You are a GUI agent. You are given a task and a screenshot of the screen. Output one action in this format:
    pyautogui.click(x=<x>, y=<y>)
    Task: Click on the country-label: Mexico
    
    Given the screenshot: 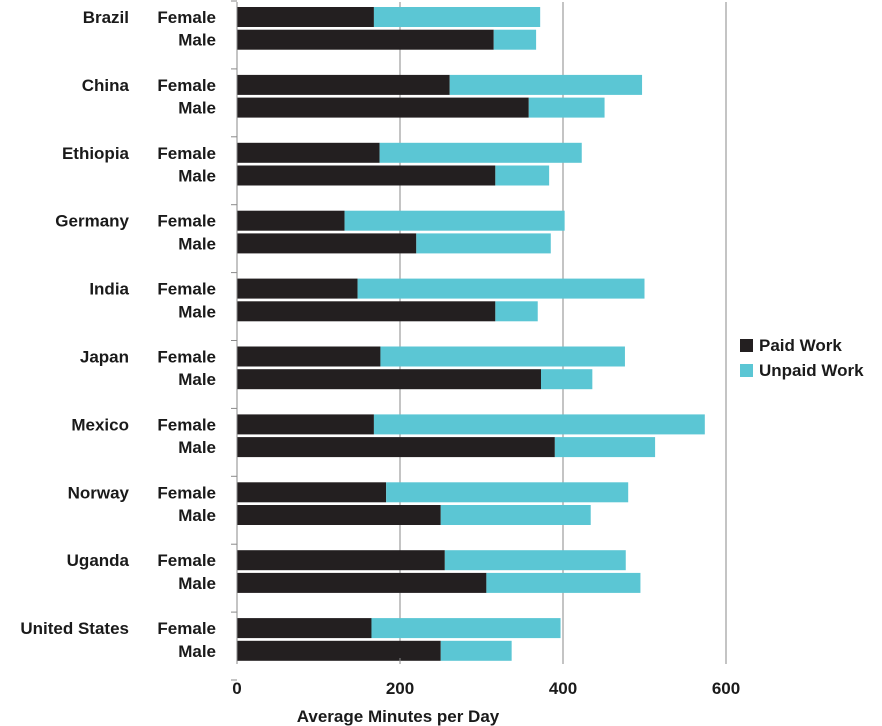 What is the action you would take?
    pyautogui.click(x=100, y=424)
    